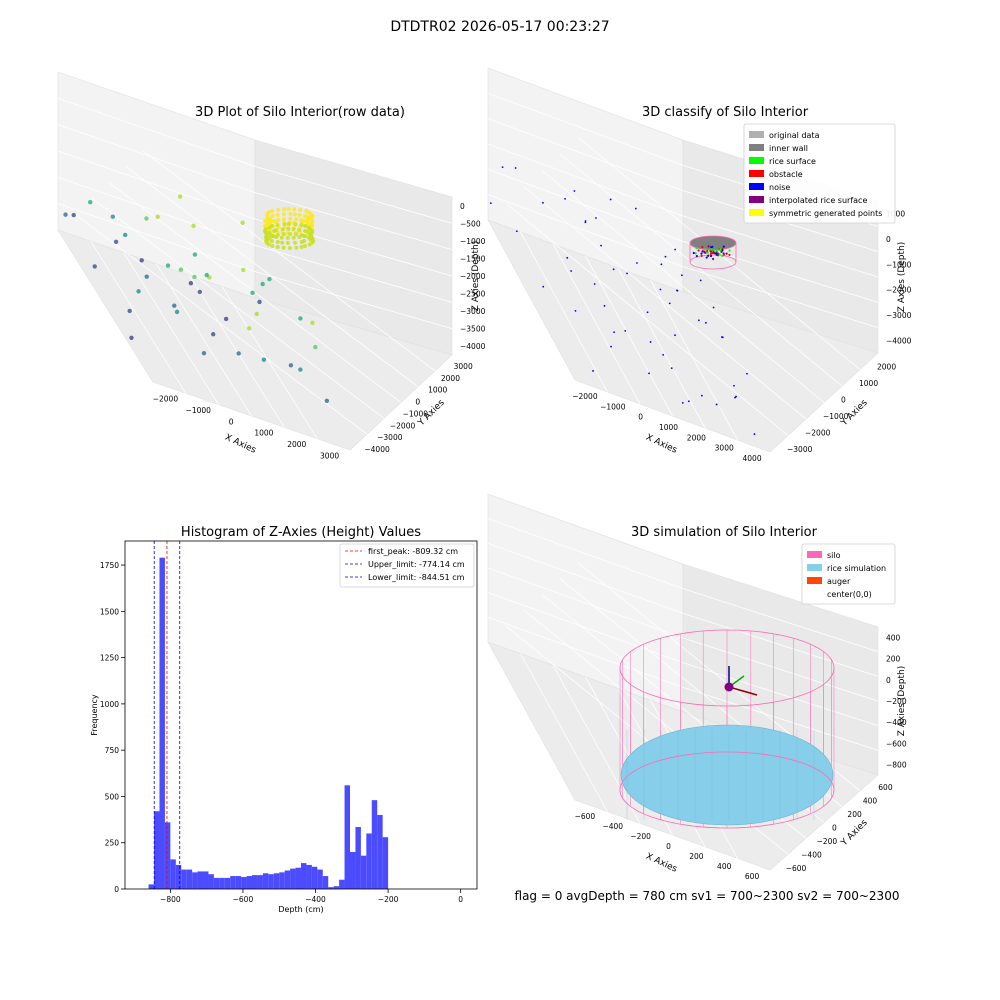 This screenshot has height=1000, width=1000. I want to click on figure-title: DTDTR02 2026-05-17 00:23:27, so click(499, 27).